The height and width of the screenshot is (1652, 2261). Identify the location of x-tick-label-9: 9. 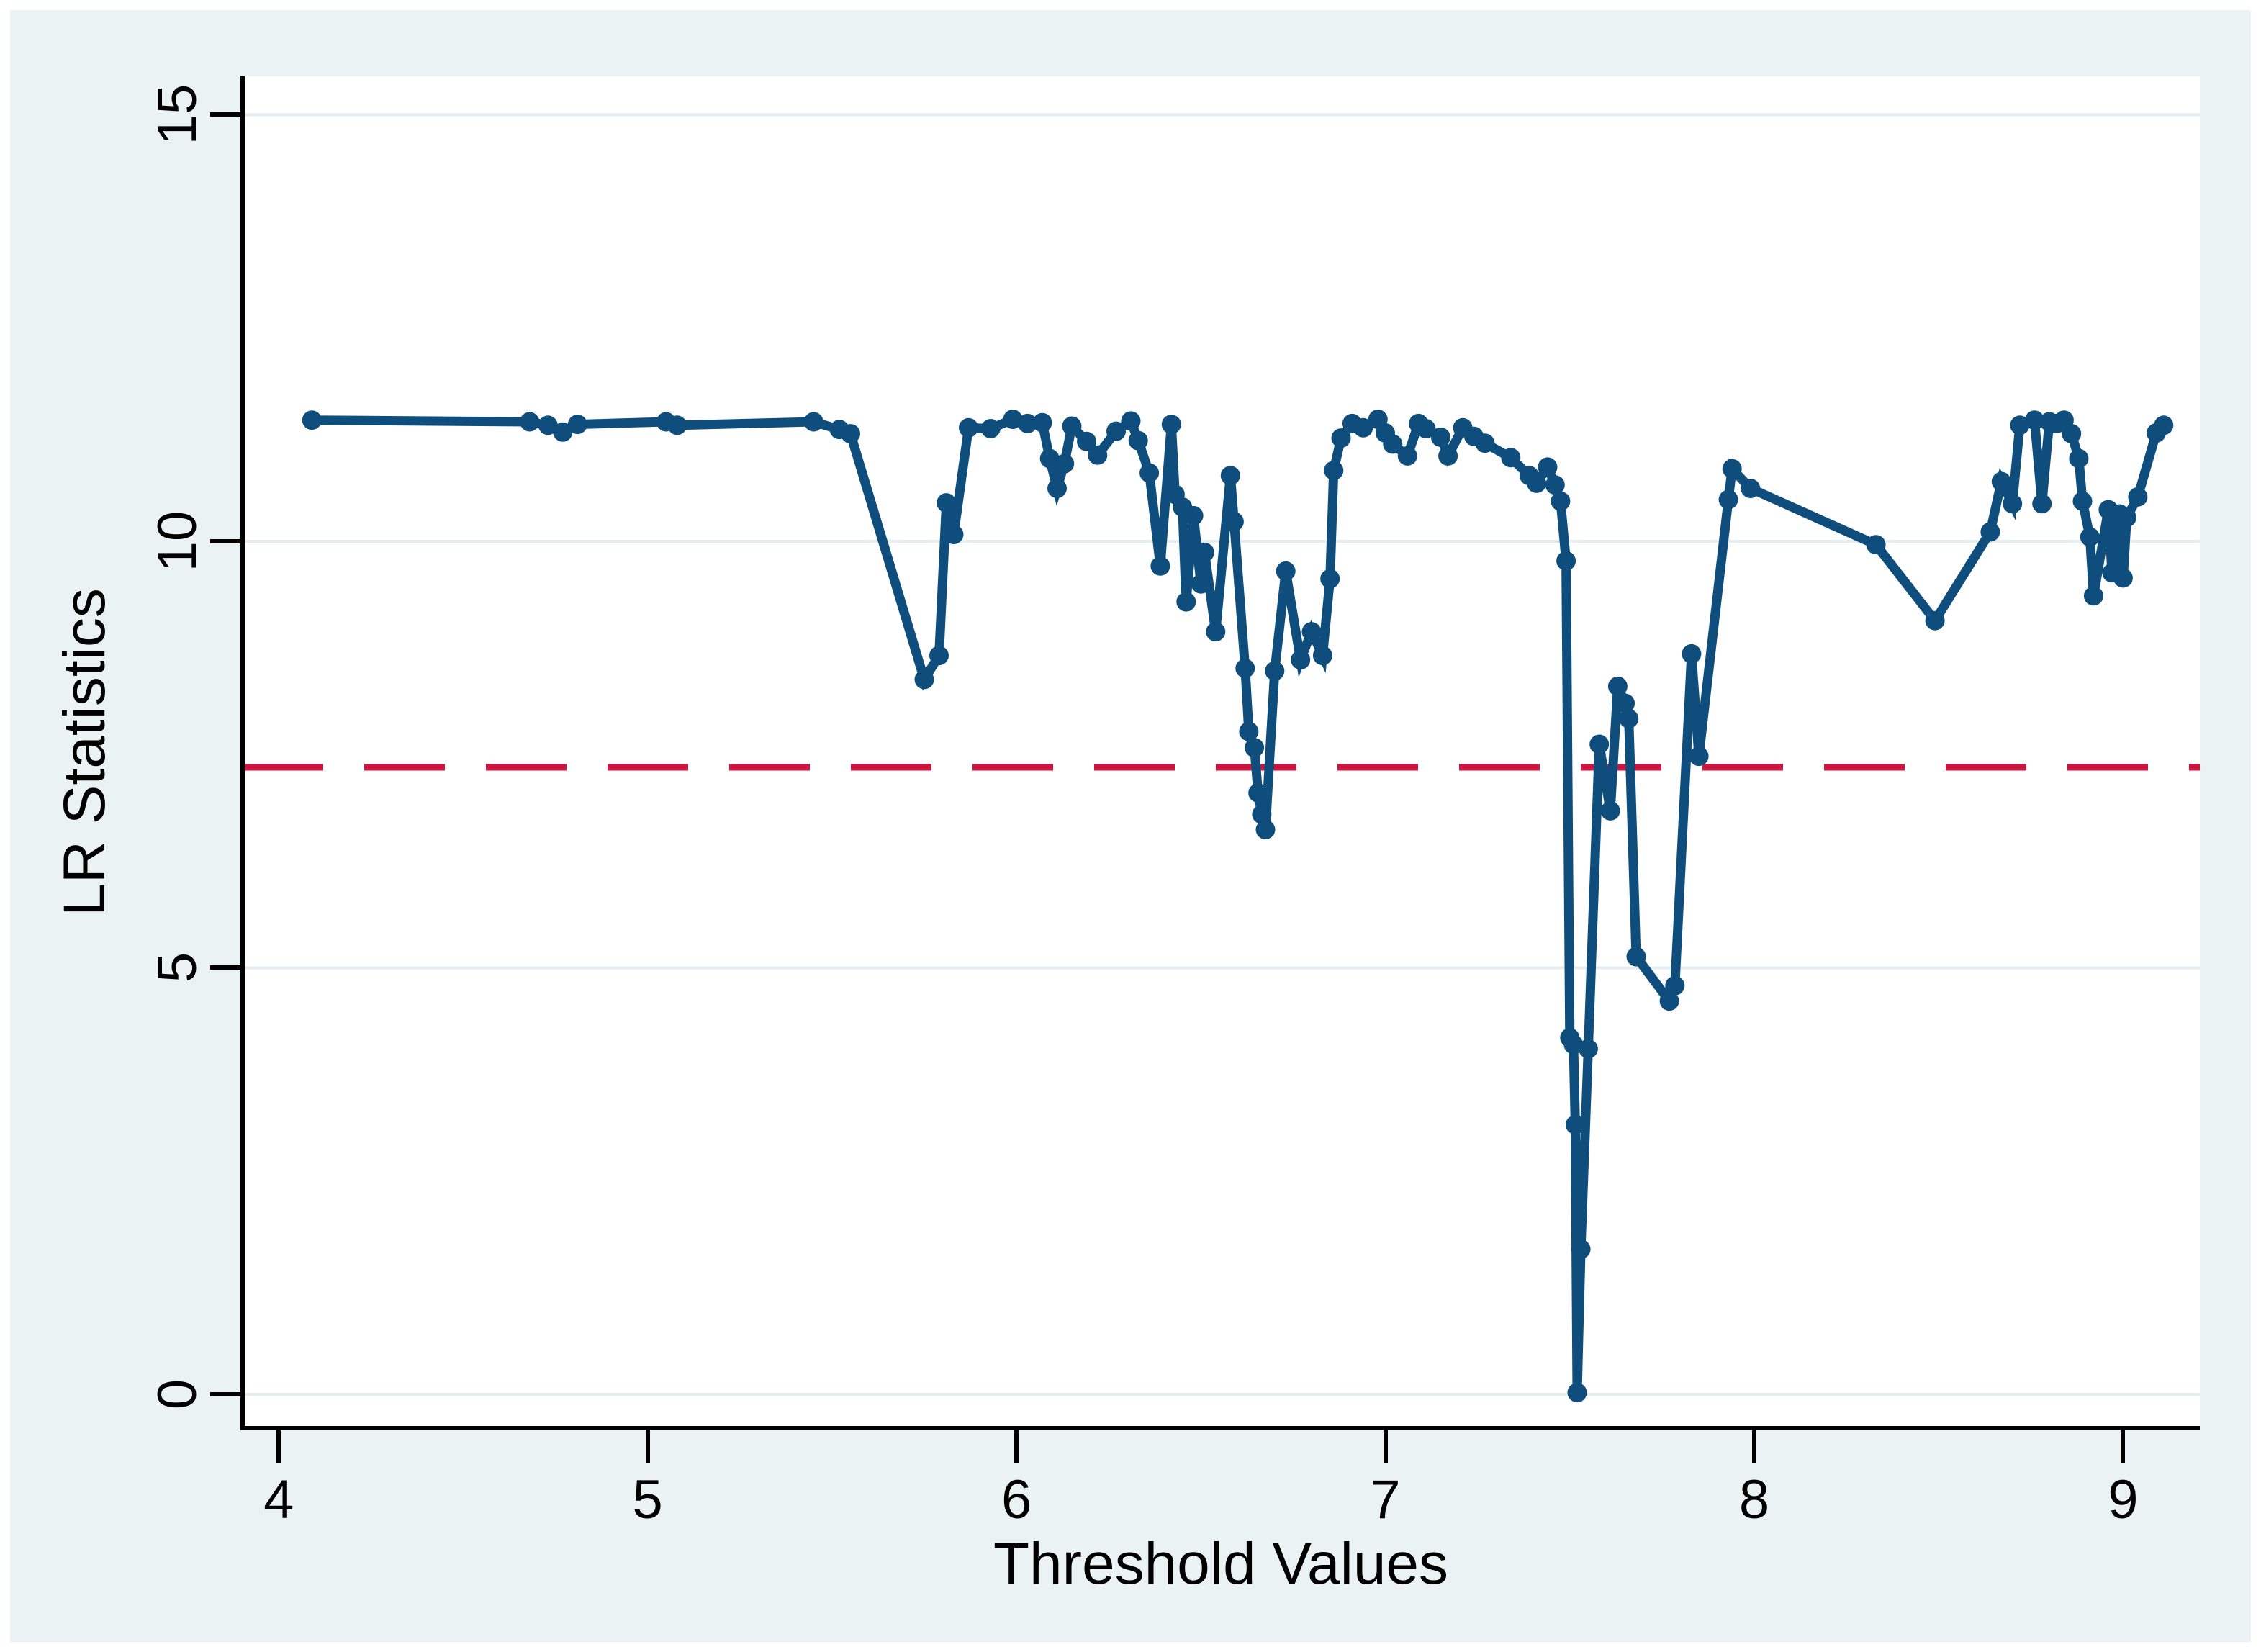
(2123, 1499).